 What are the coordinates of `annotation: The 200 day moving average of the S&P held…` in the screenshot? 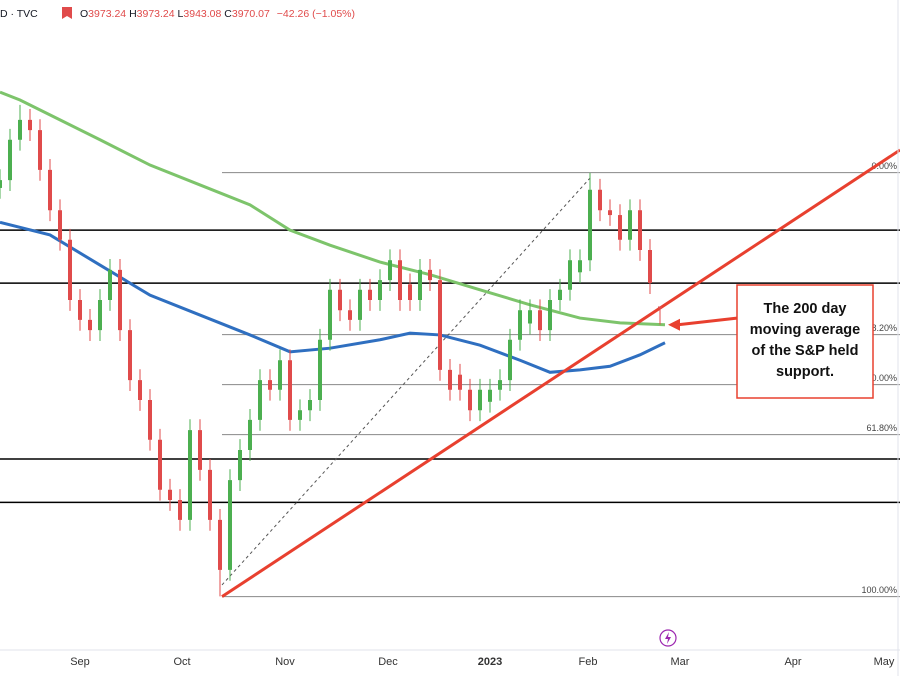 It's located at (771, 341).